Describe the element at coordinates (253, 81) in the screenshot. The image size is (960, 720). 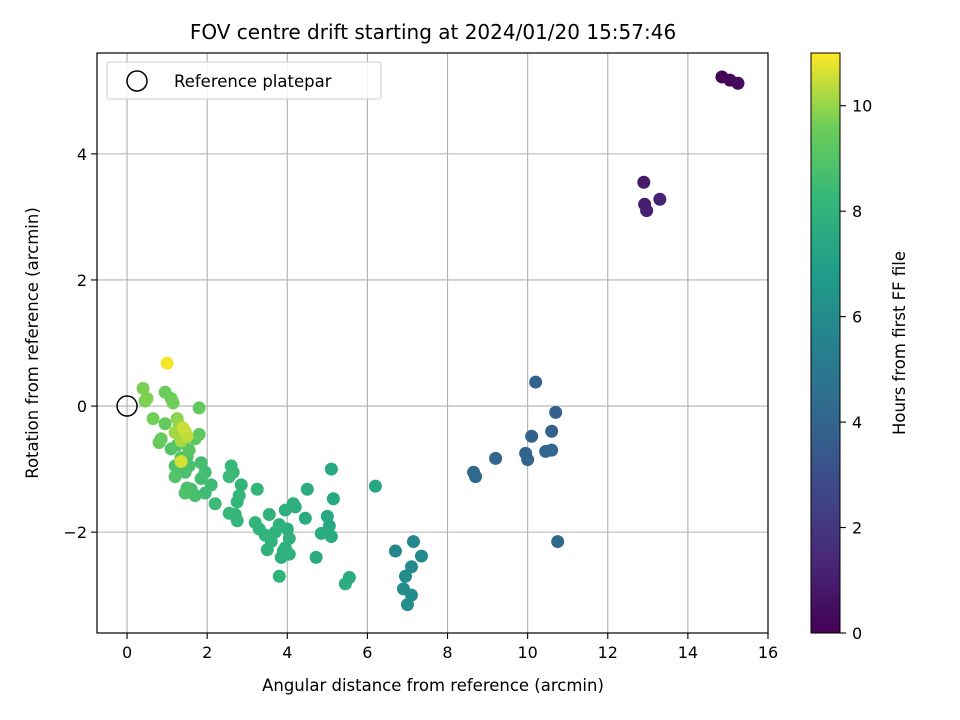
I see `legend-label-reference: Reference platepar` at that location.